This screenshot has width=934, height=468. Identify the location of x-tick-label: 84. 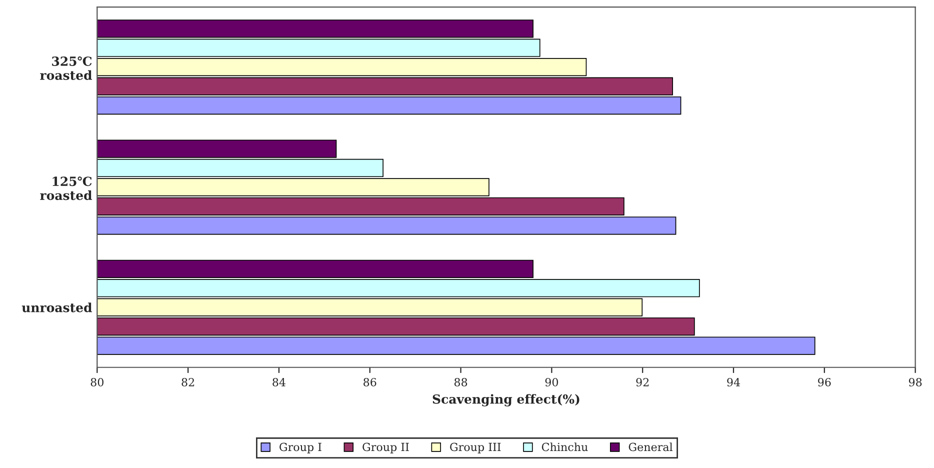
(279, 382).